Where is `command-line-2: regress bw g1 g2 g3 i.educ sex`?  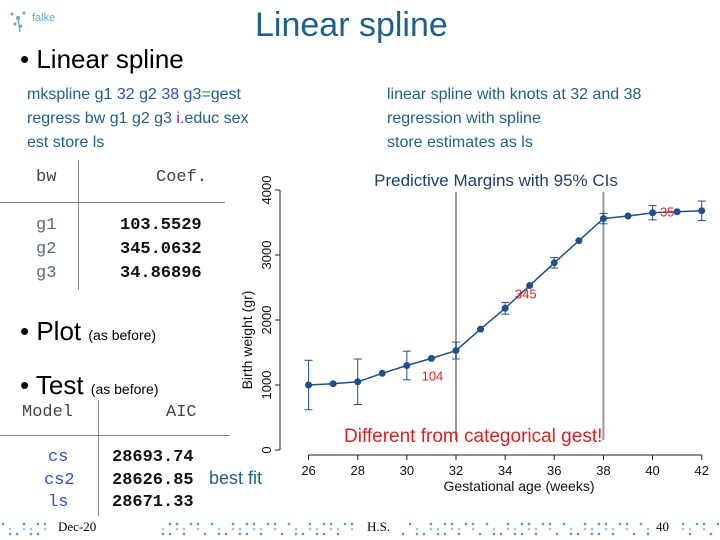 command-line-2: regress bw g1 g2 g3 i.educ sex is located at coordinates (138, 118).